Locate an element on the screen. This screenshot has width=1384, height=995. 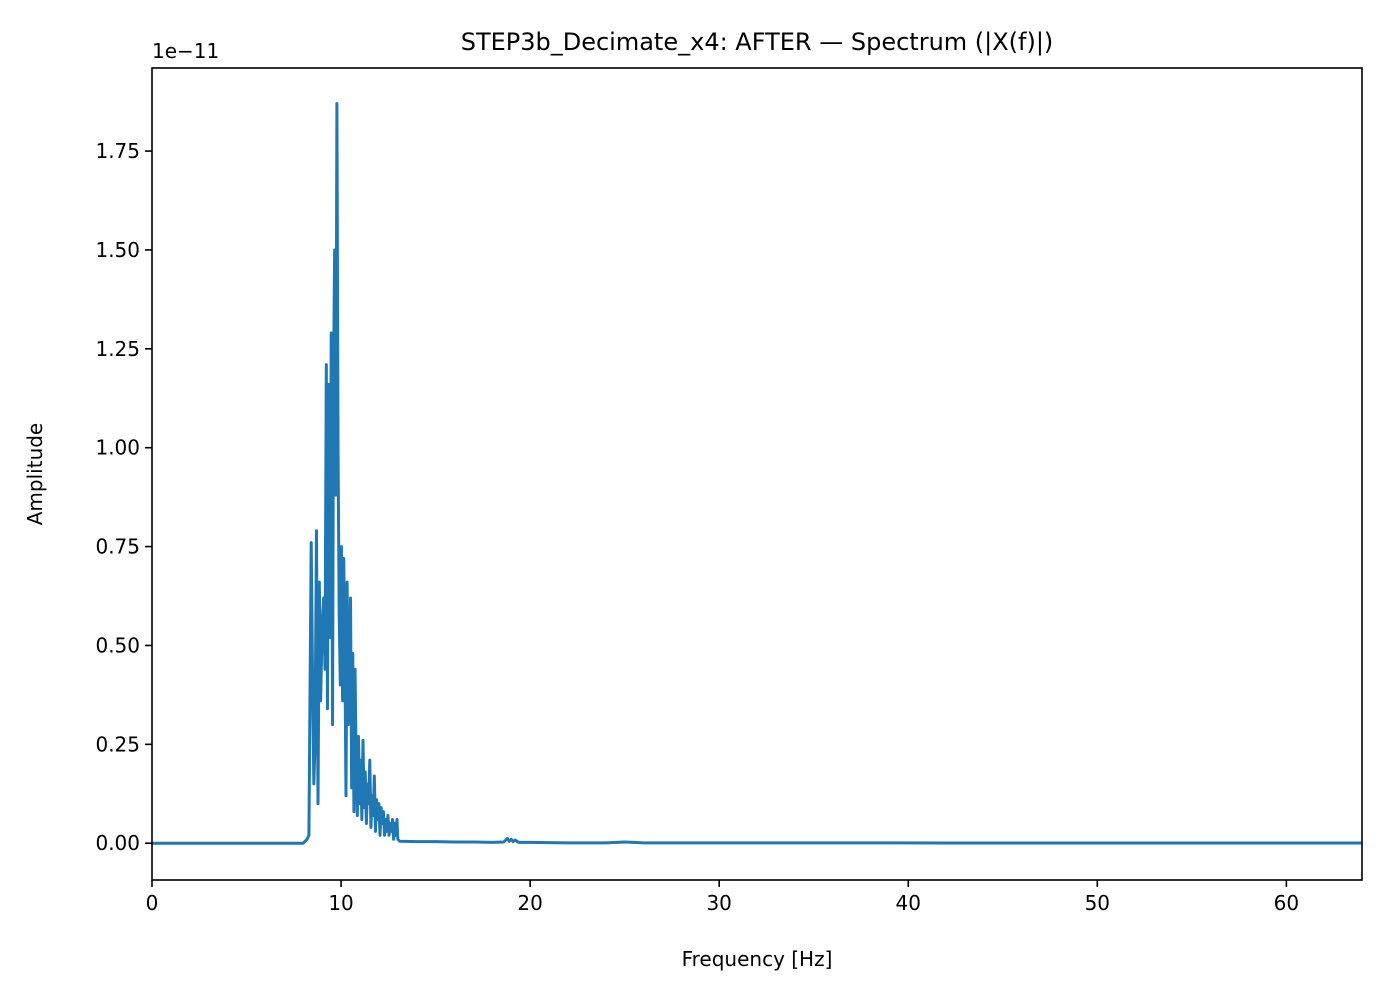
x-axis-ticks: 0 10 20 30 40 50 60 is located at coordinates (722, 897).